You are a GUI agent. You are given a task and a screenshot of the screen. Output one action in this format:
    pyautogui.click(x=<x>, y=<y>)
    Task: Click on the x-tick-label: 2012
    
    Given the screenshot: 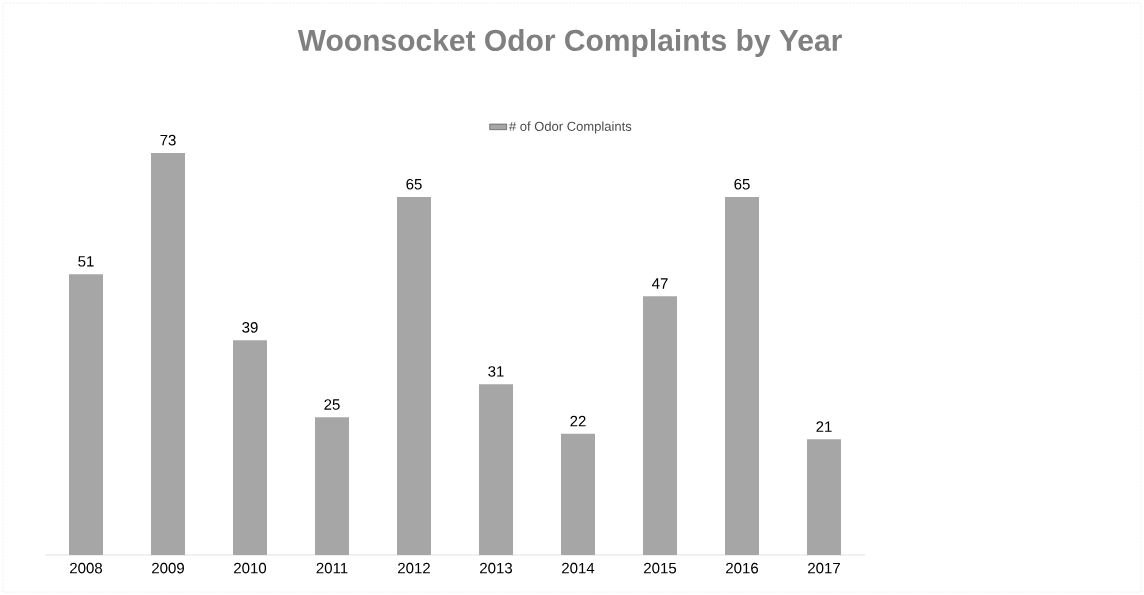 What is the action you would take?
    pyautogui.click(x=414, y=568)
    